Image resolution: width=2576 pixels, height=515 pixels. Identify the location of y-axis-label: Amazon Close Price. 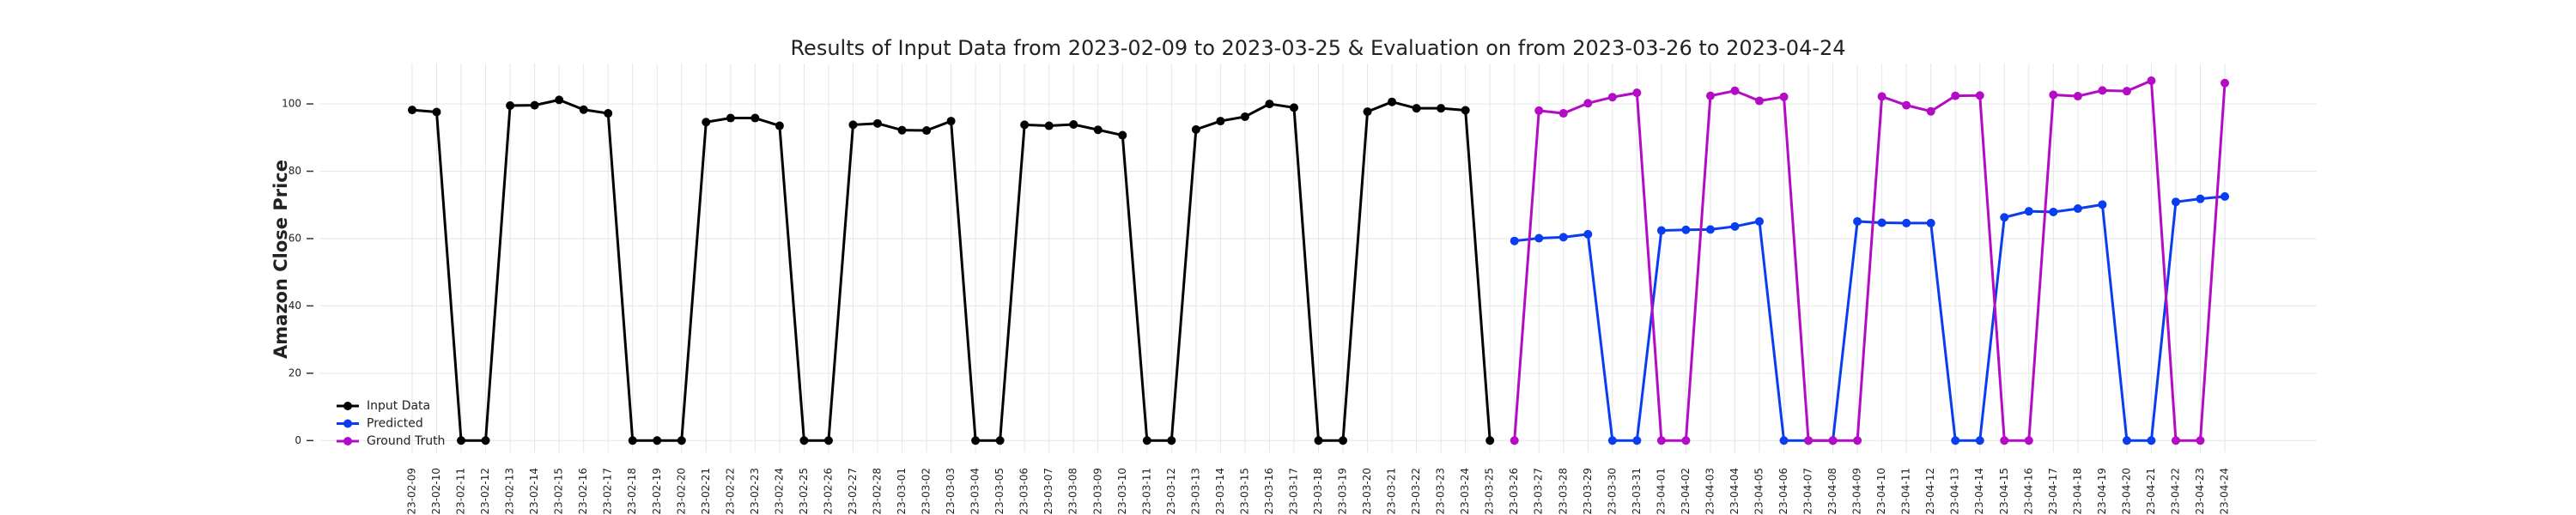
(280, 259).